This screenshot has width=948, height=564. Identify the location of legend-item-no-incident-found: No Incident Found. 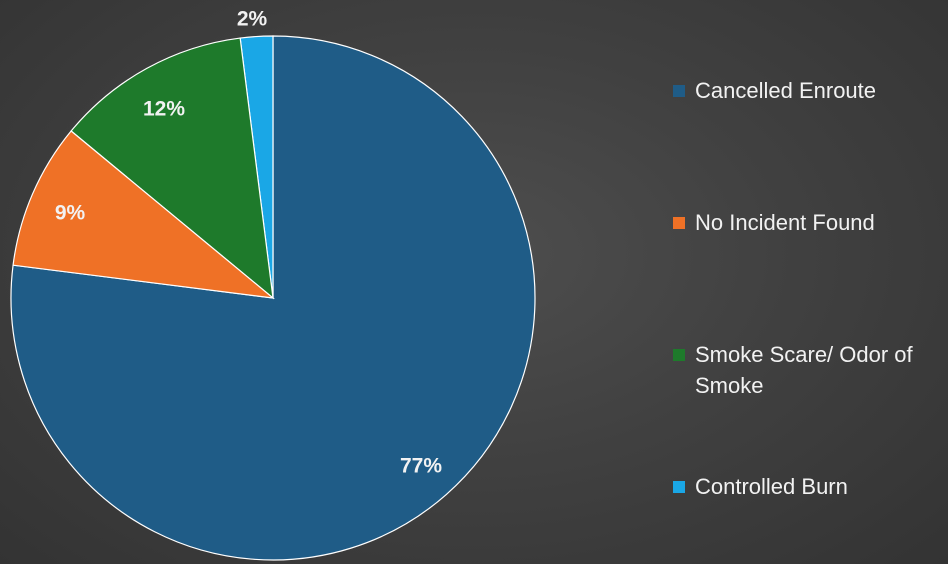
(809, 222).